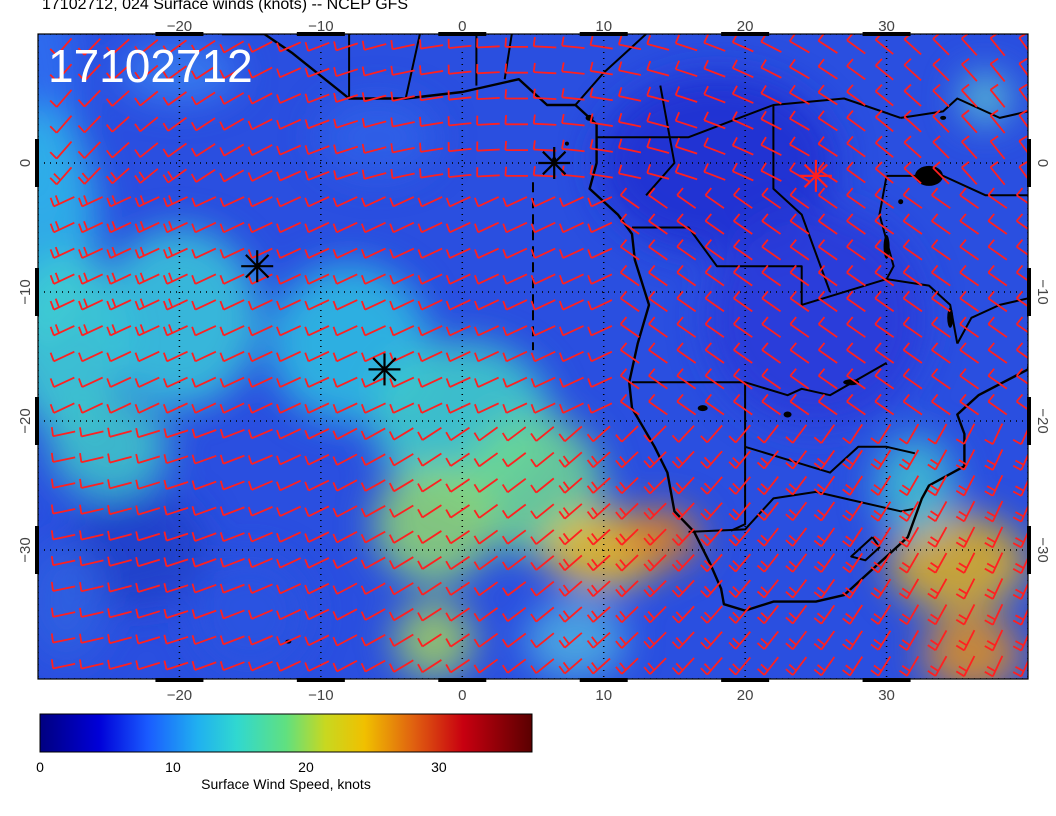  Describe the element at coordinates (462, 695) in the screenshot. I see `lon-tick-bottom: 0` at that location.